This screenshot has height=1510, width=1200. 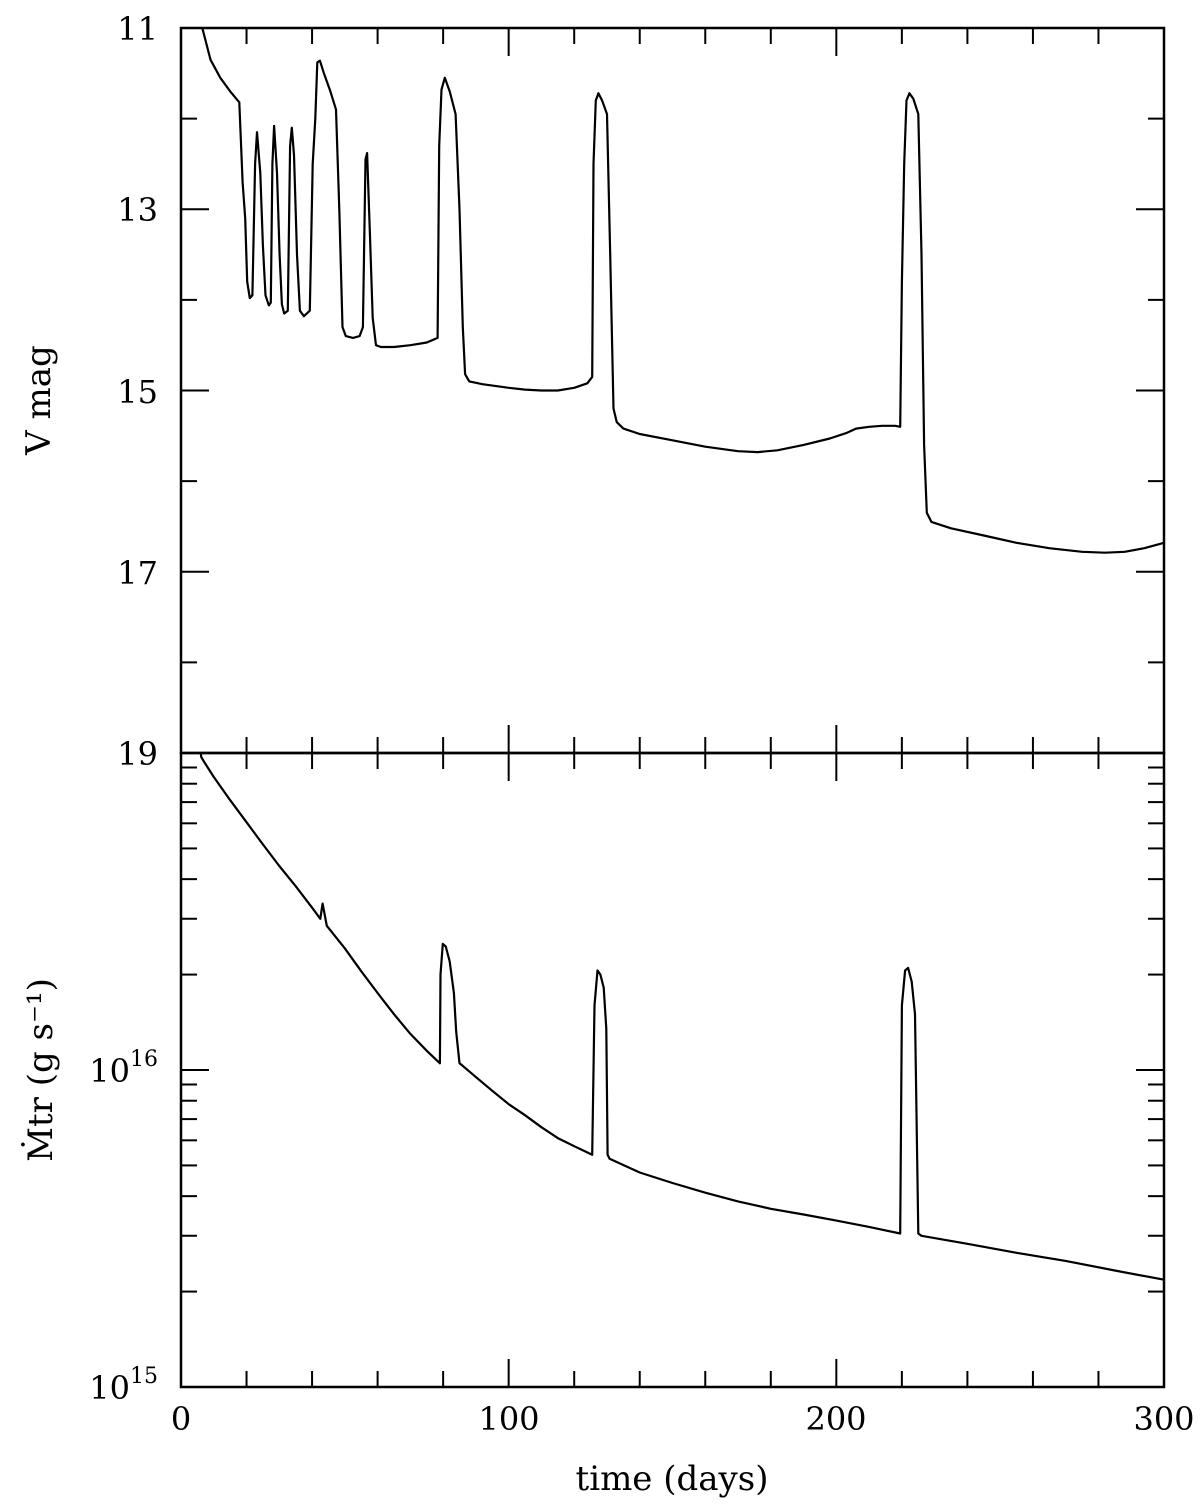 What do you see at coordinates (137, 754) in the screenshot?
I see `v-mag-tick-label-19: 19` at bounding box center [137, 754].